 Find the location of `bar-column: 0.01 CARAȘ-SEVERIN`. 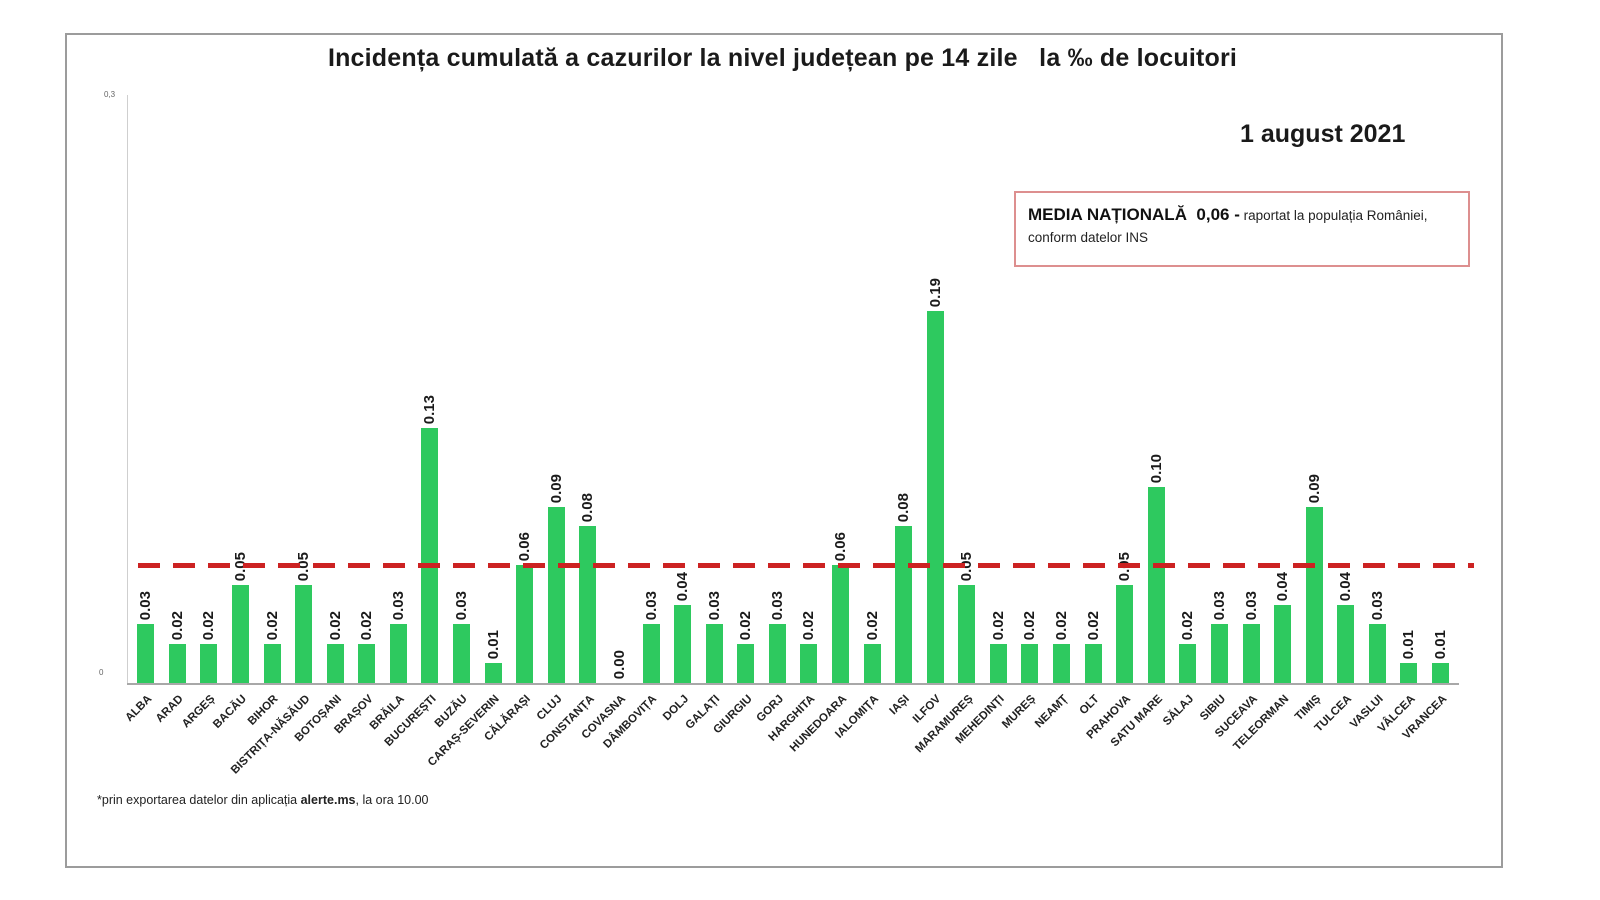

bar-column: 0.01 CARAȘ-SEVERIN is located at coordinates (467, 432).